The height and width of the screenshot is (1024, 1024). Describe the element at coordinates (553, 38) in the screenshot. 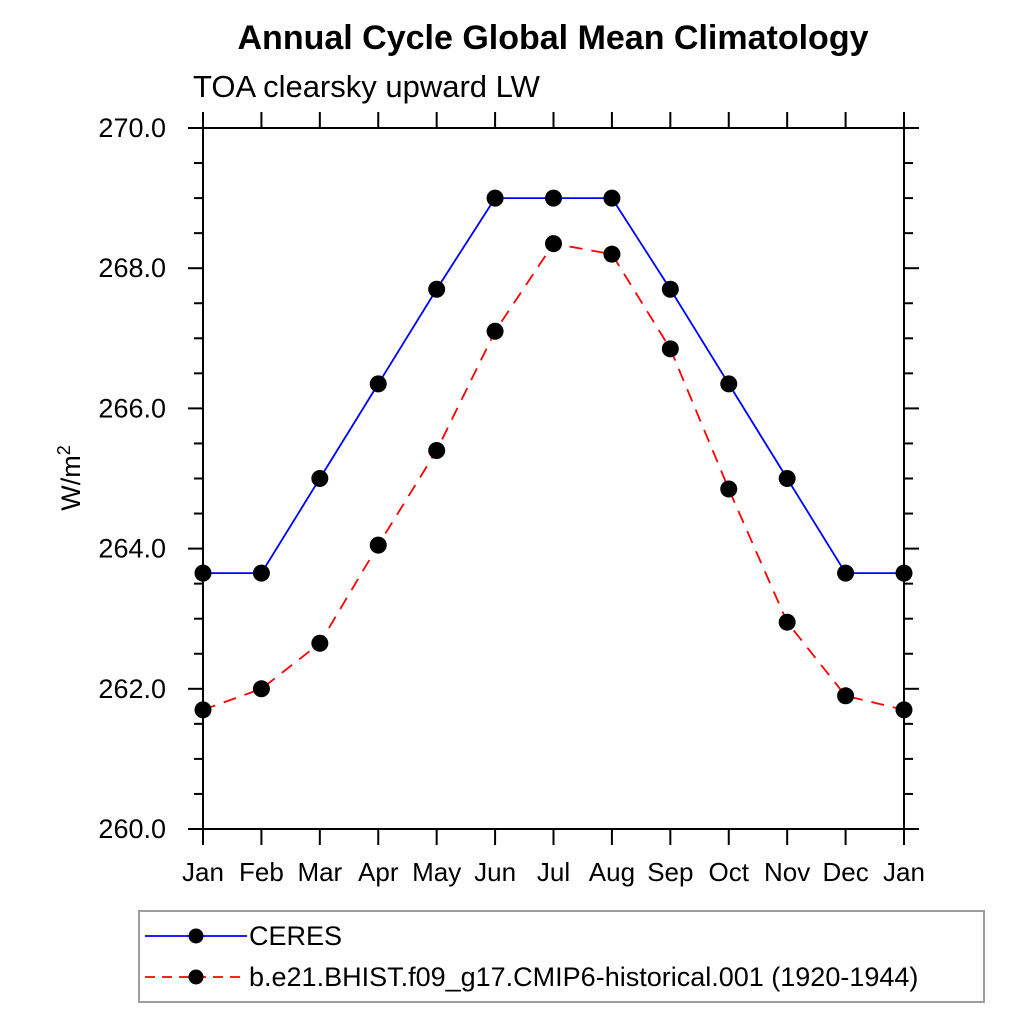

I see `chart-title: Annual Cycle Global Mean Climatology` at that location.